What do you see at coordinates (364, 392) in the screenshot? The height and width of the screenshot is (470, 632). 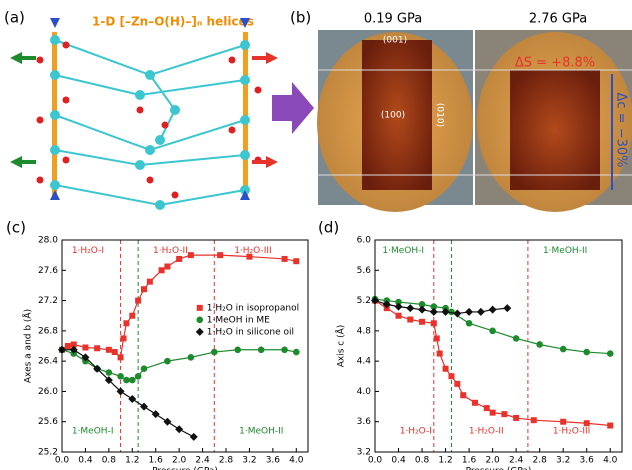 I see `y-tick-label: 4.0` at bounding box center [364, 392].